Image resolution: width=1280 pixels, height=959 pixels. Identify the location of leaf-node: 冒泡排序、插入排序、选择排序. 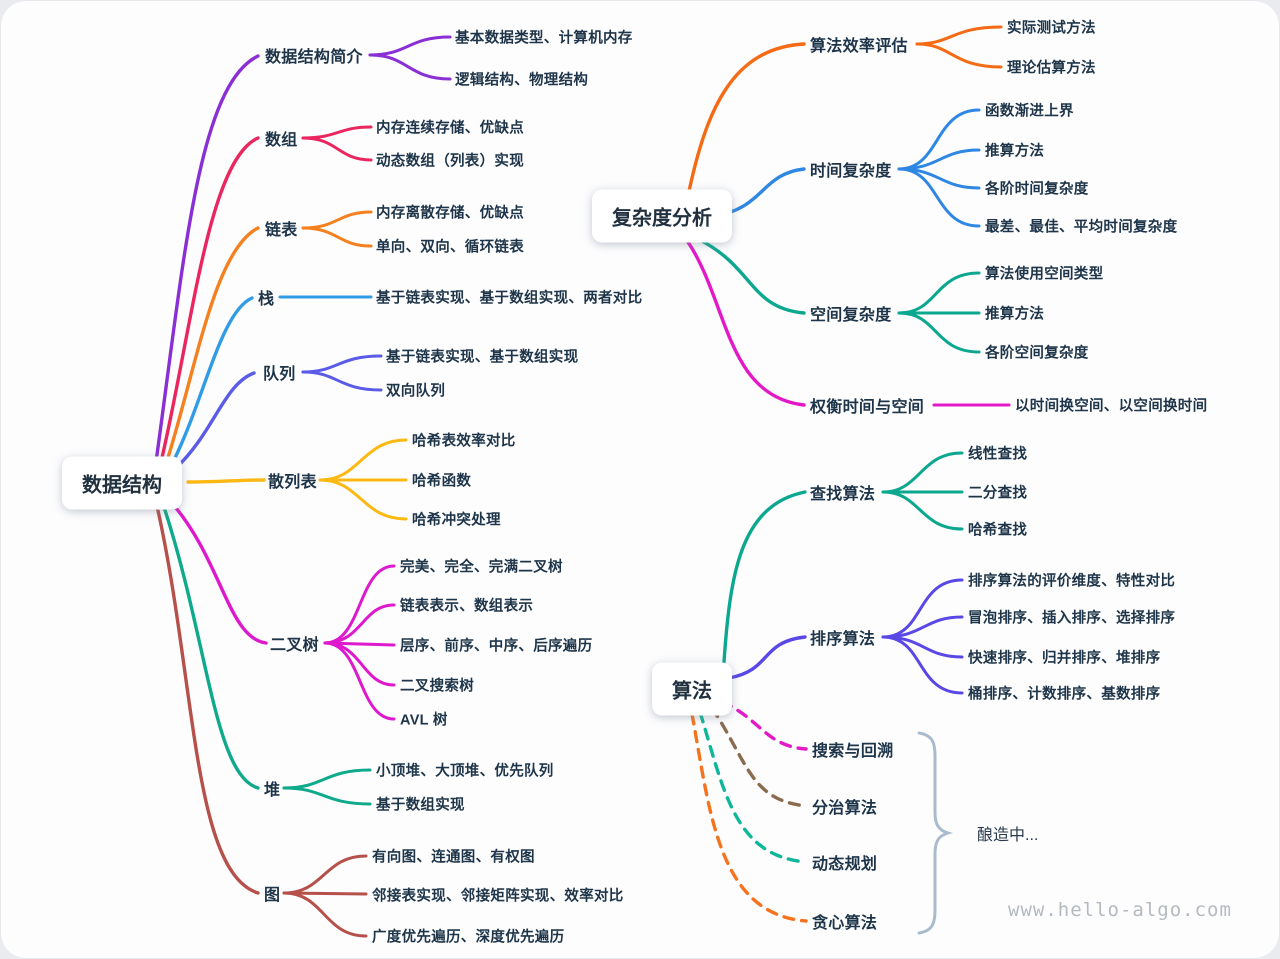
(1072, 618).